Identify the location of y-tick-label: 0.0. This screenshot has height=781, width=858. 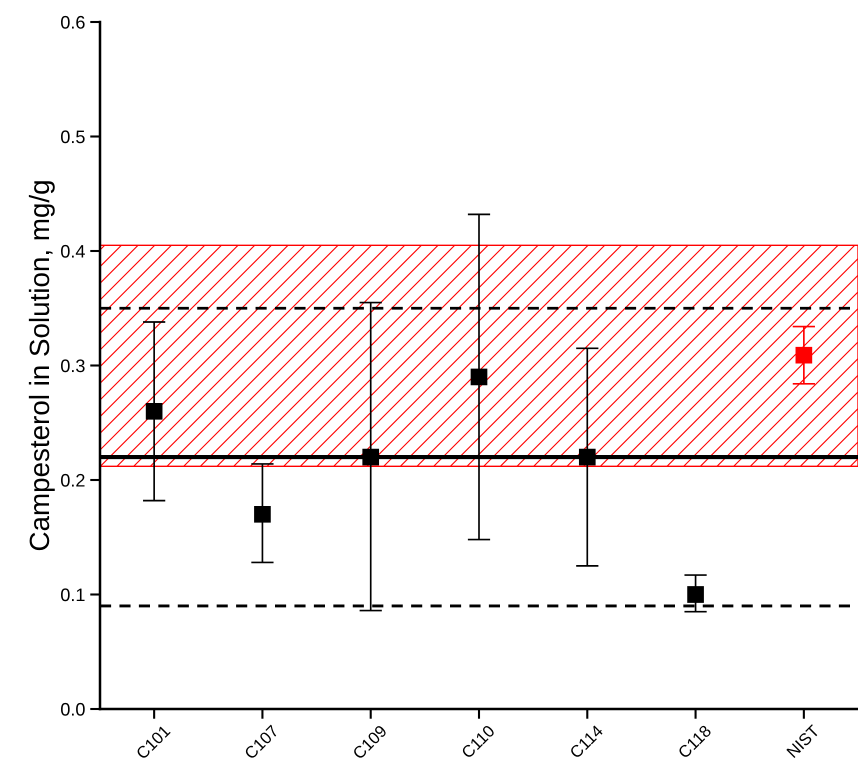
(73, 709).